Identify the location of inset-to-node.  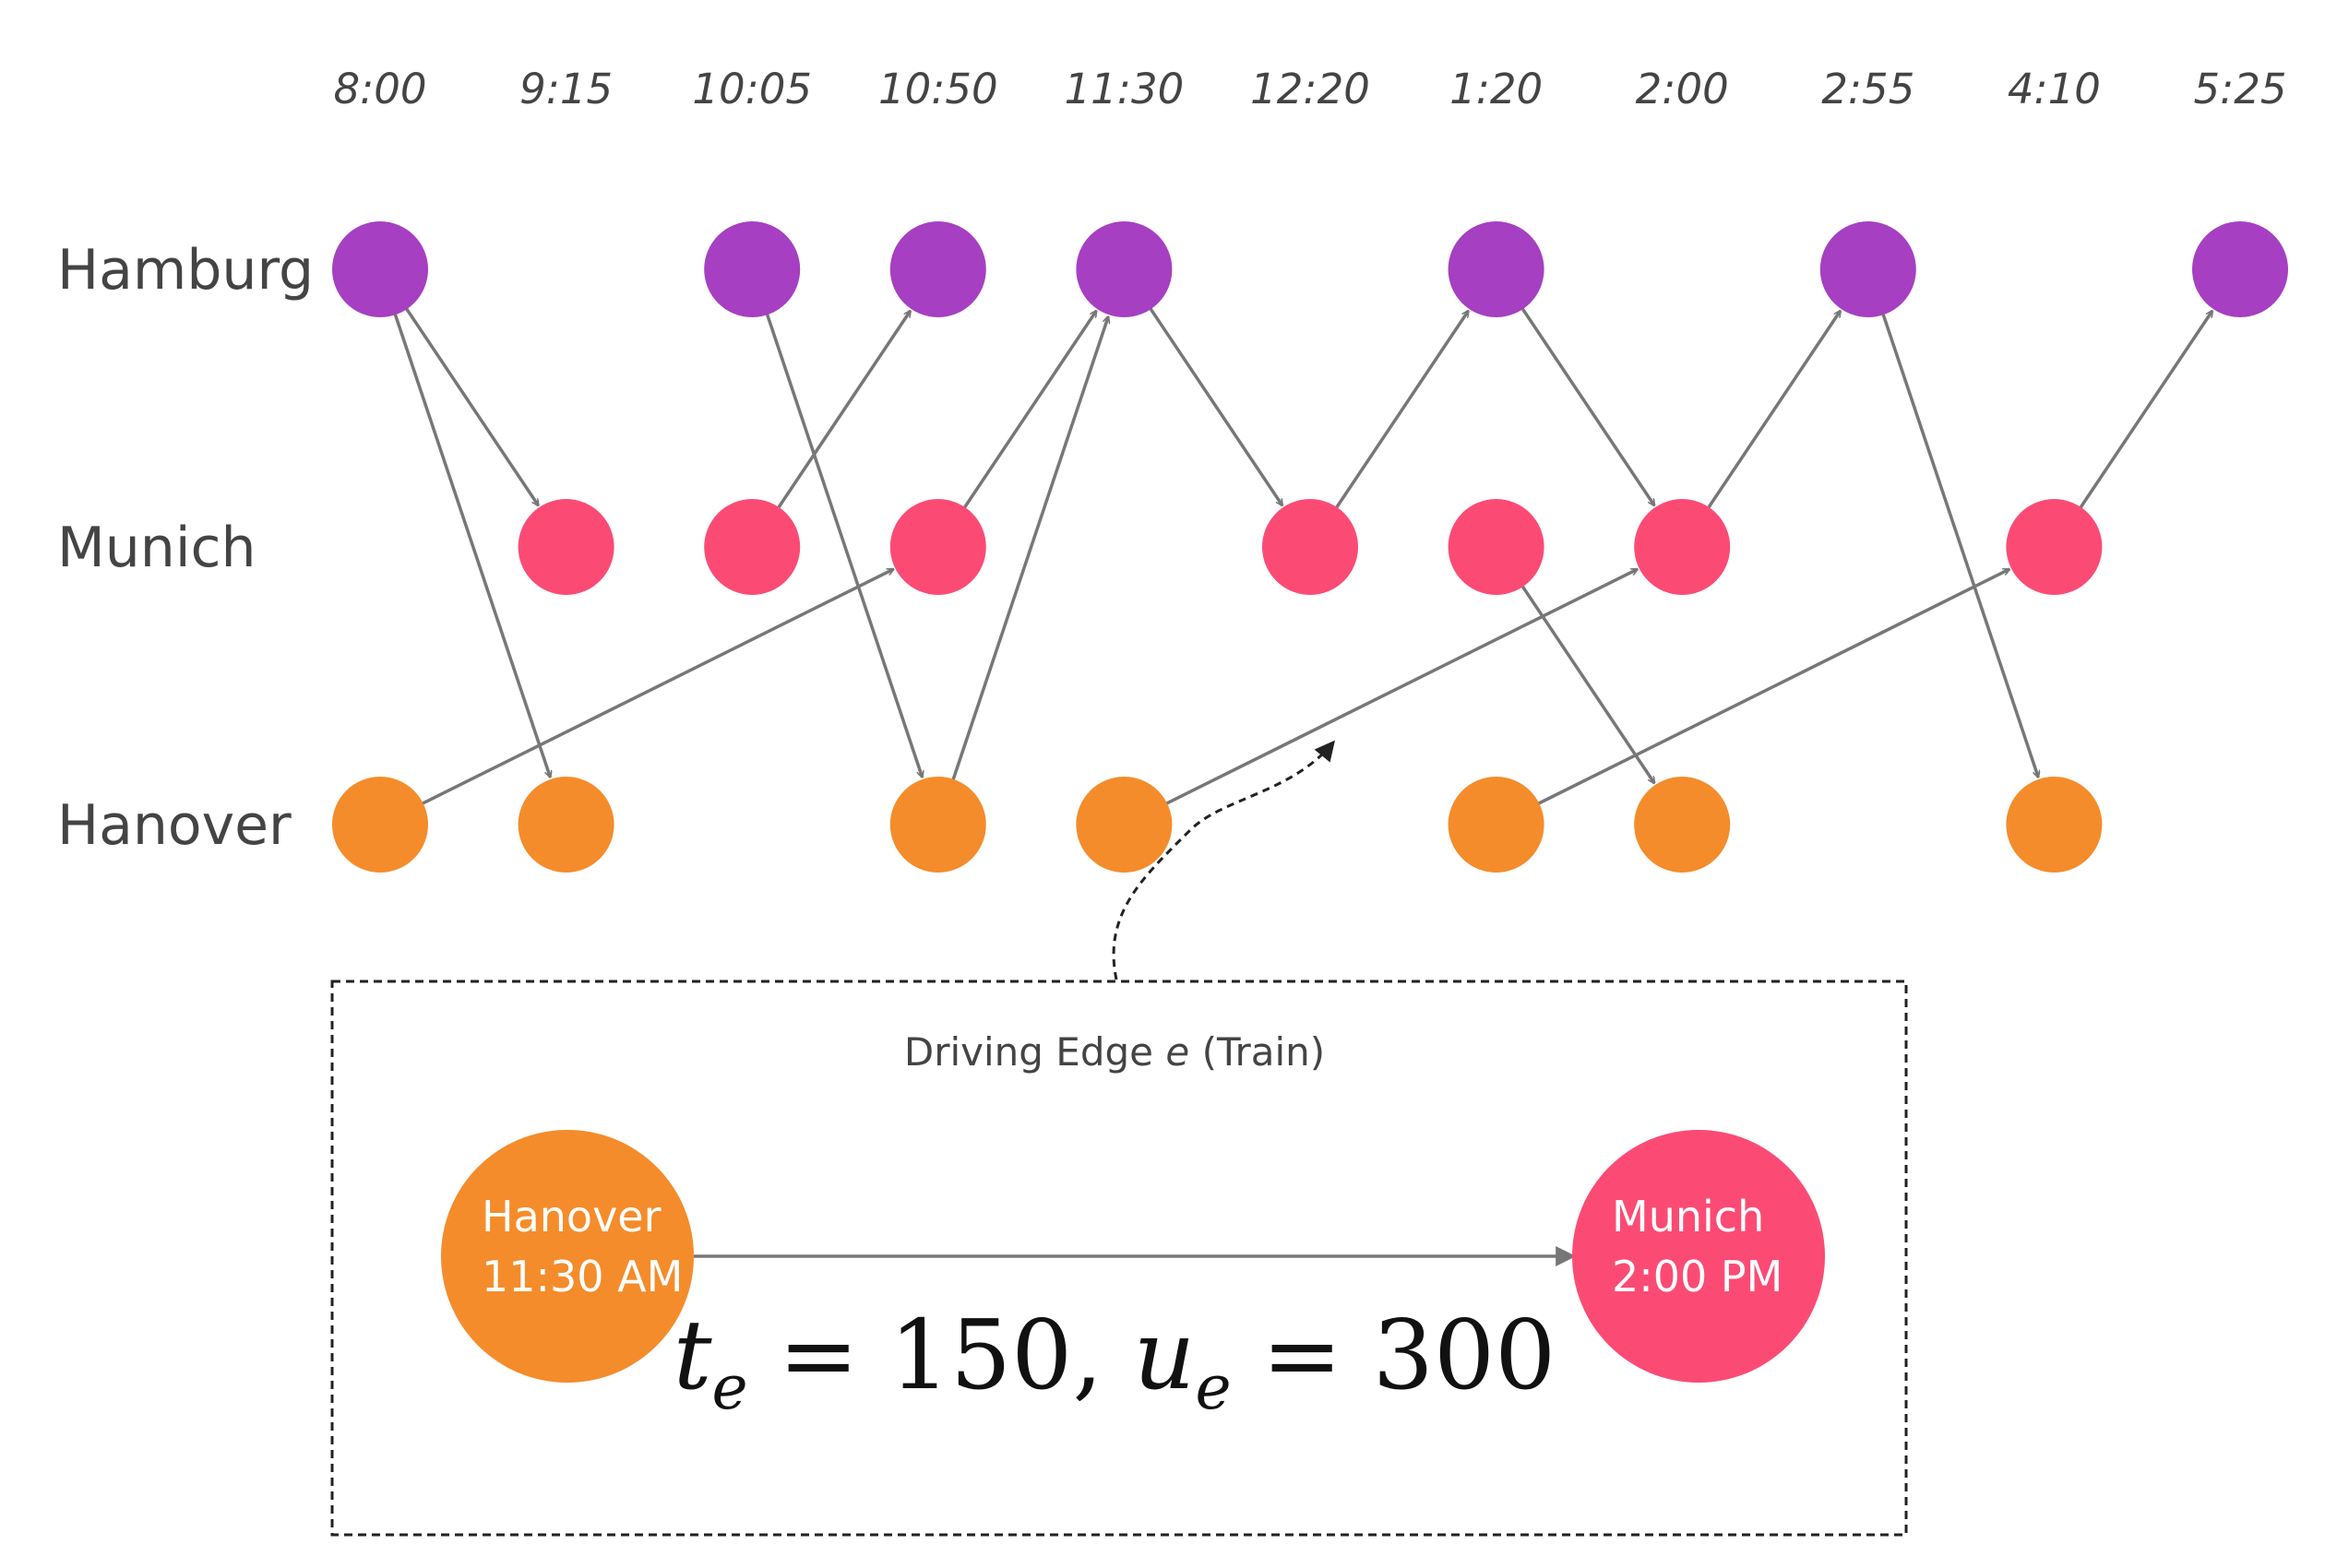
(1699, 1256).